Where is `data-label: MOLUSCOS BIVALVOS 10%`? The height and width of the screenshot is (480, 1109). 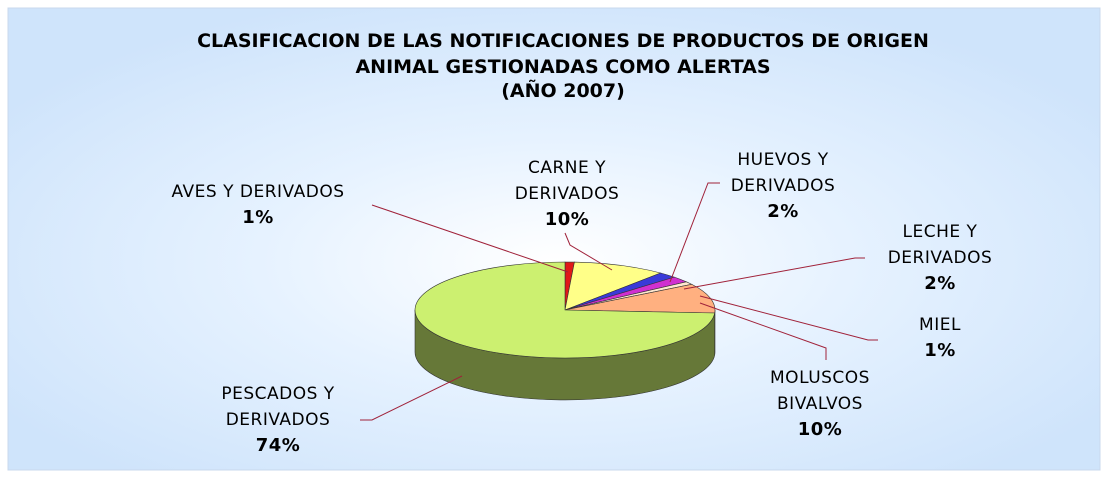 data-label: MOLUSCOS BIVALVOS 10% is located at coordinates (820, 404).